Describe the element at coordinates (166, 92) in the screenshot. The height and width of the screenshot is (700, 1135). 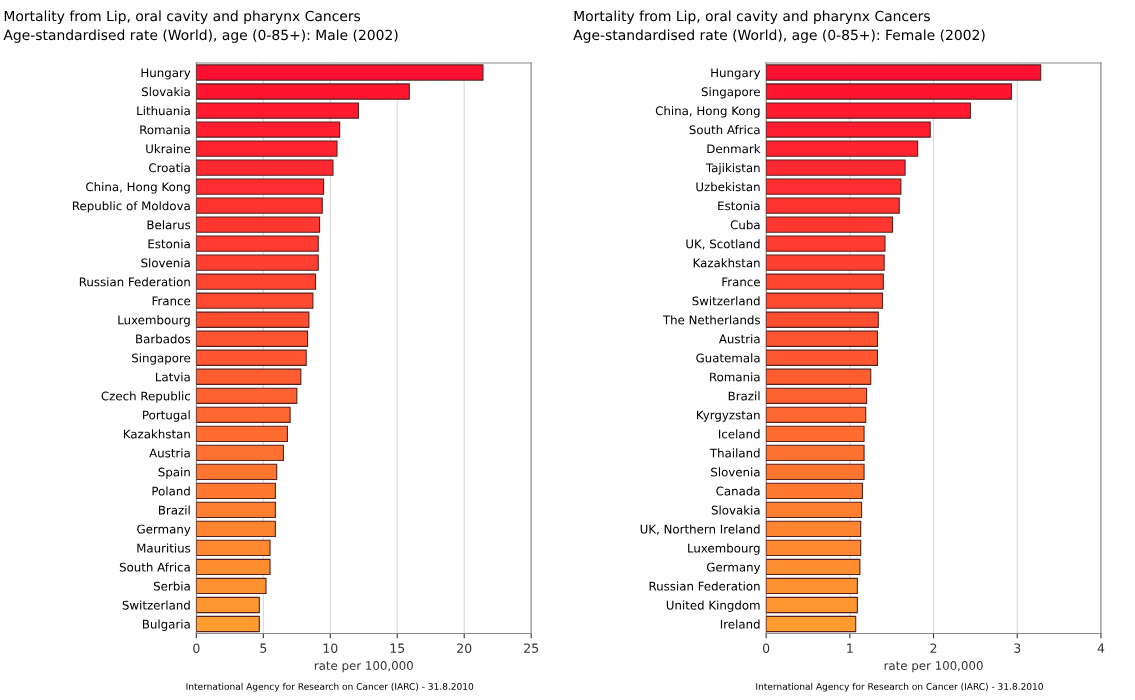
I see `y-tick-label: Slovakia` at that location.